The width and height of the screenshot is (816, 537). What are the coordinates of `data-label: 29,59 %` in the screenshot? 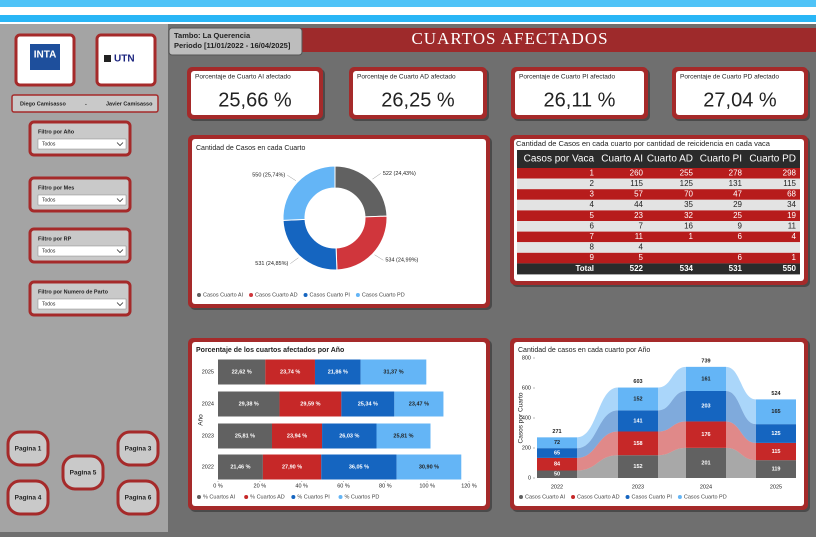 It's located at (310, 404).